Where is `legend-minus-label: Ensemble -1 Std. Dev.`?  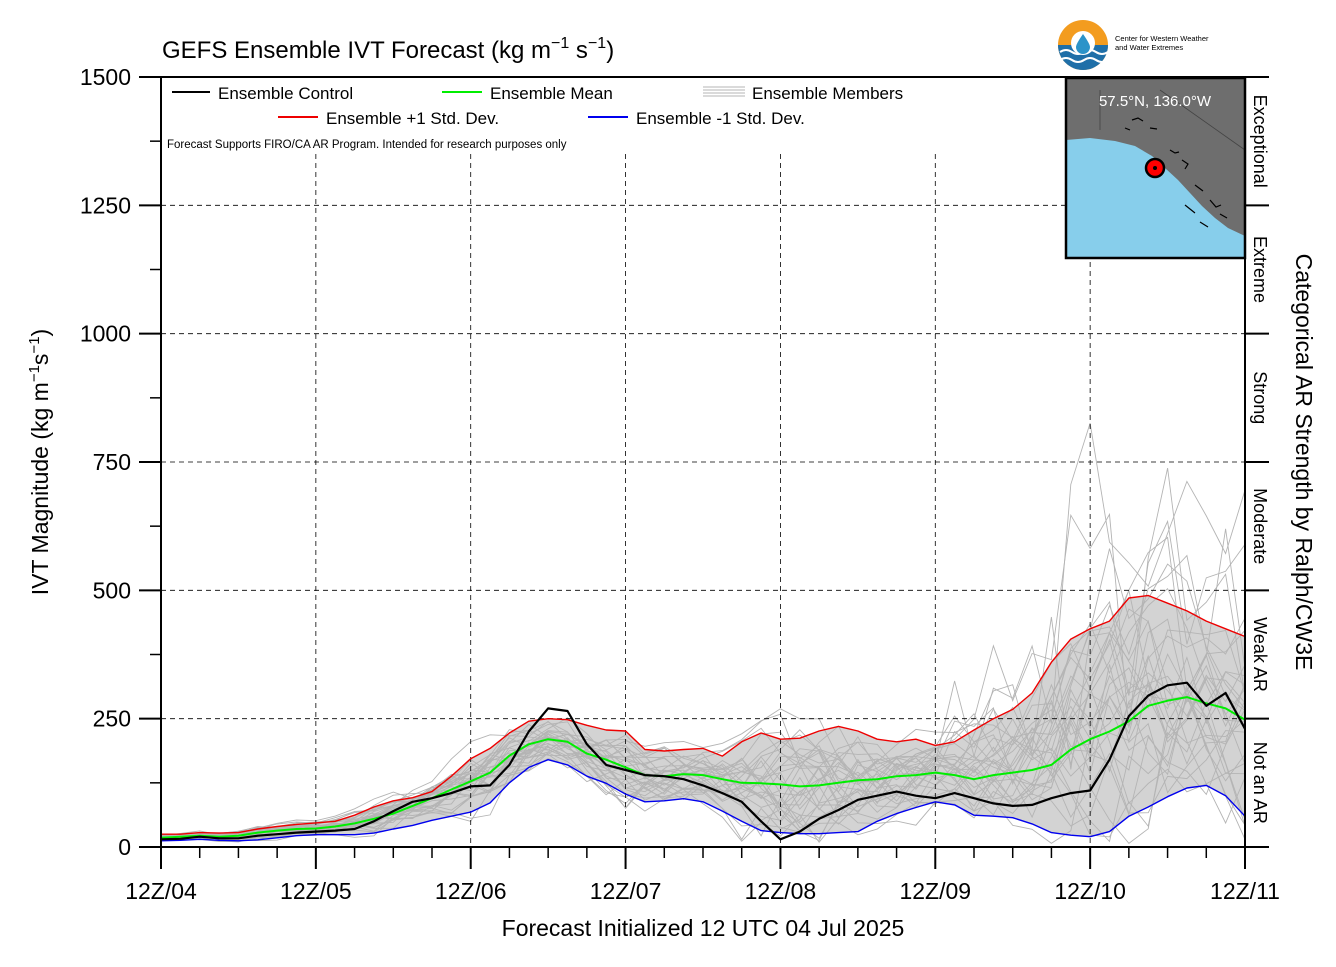
legend-minus-label: Ensemble -1 Std. Dev. is located at coordinates (720, 118).